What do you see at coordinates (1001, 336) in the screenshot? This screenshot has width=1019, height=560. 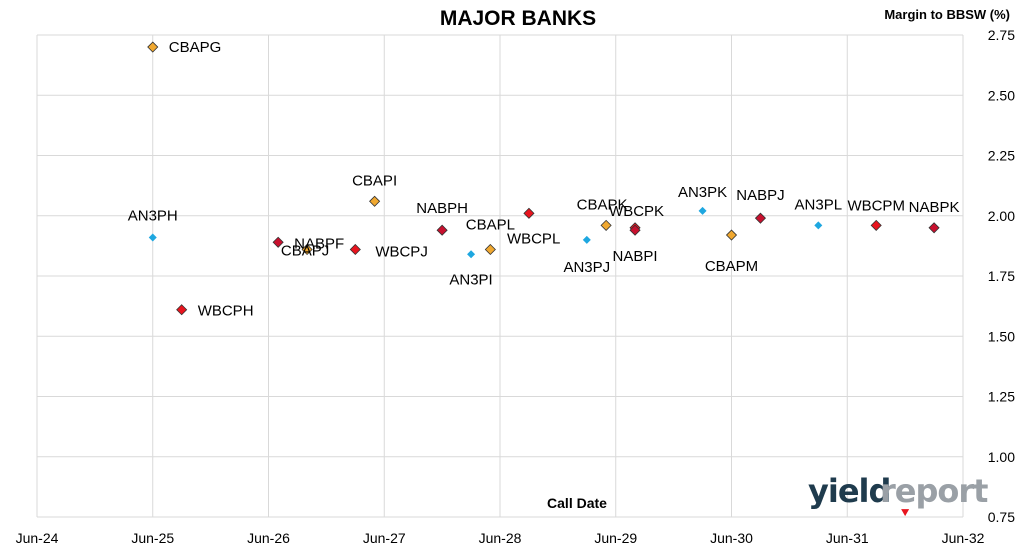 I see `y-tick-label: 1.50` at bounding box center [1001, 336].